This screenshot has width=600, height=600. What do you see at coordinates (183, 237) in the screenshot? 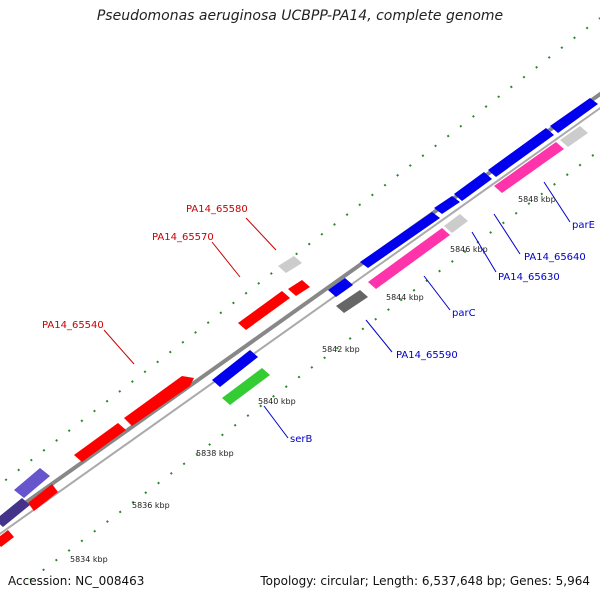
I see `label-pa14-65570: PA14_65570` at bounding box center [183, 237].